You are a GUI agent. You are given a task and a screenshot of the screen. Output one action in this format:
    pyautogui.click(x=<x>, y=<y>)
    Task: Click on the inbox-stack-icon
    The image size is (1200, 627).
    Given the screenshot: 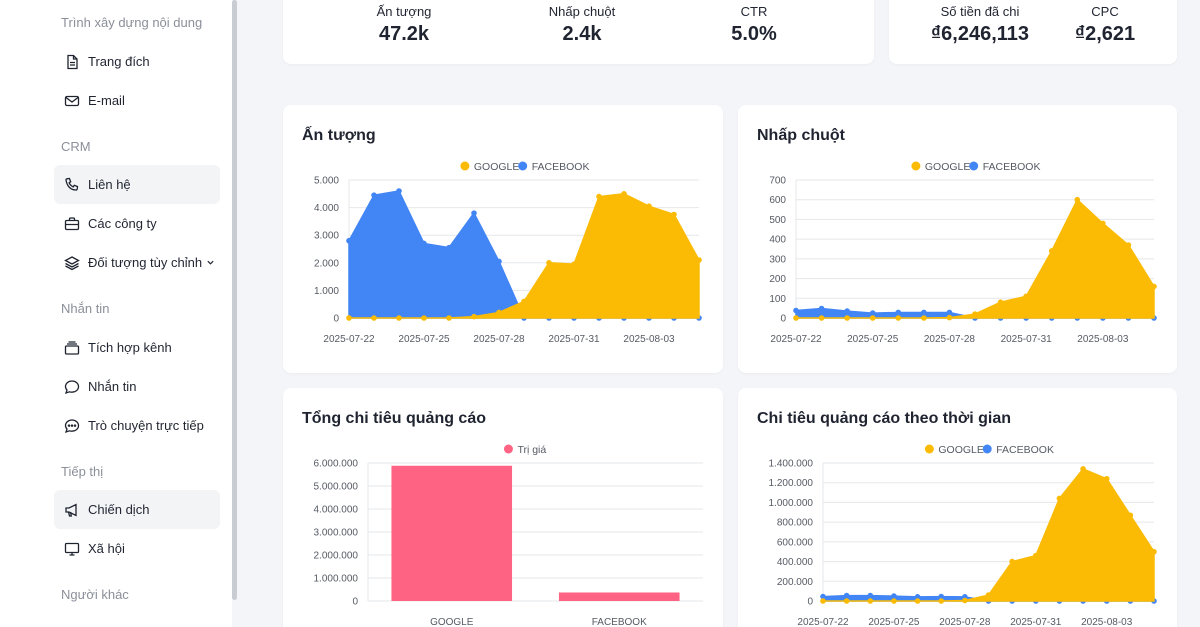 What is the action you would take?
    pyautogui.click(x=72, y=348)
    